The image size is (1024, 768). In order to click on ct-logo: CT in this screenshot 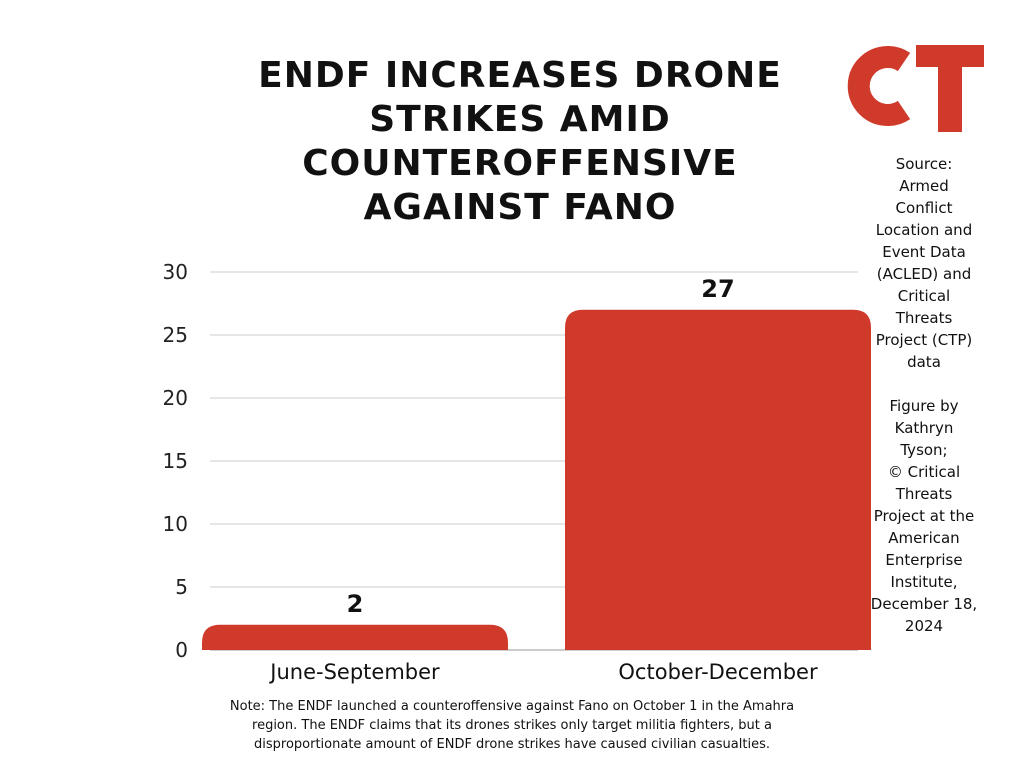, I will do `click(915, 88)`.